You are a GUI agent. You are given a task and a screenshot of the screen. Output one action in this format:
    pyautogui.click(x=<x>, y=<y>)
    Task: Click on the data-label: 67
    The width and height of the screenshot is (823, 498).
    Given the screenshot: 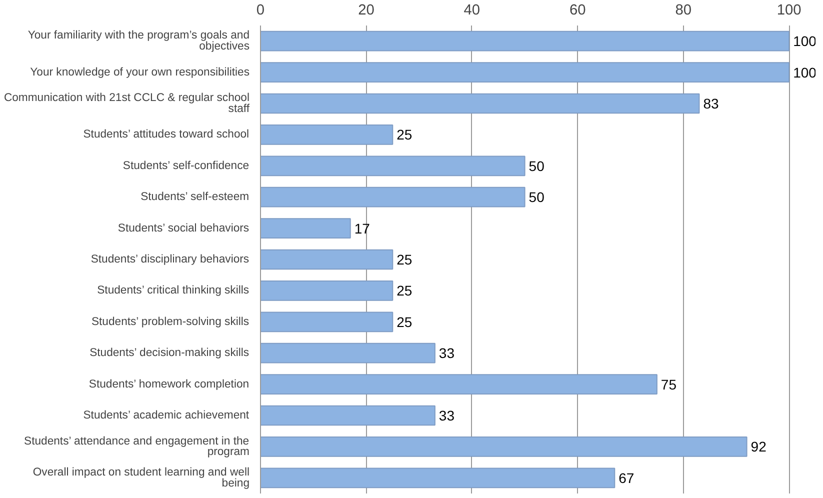 What is the action you would take?
    pyautogui.click(x=626, y=478)
    